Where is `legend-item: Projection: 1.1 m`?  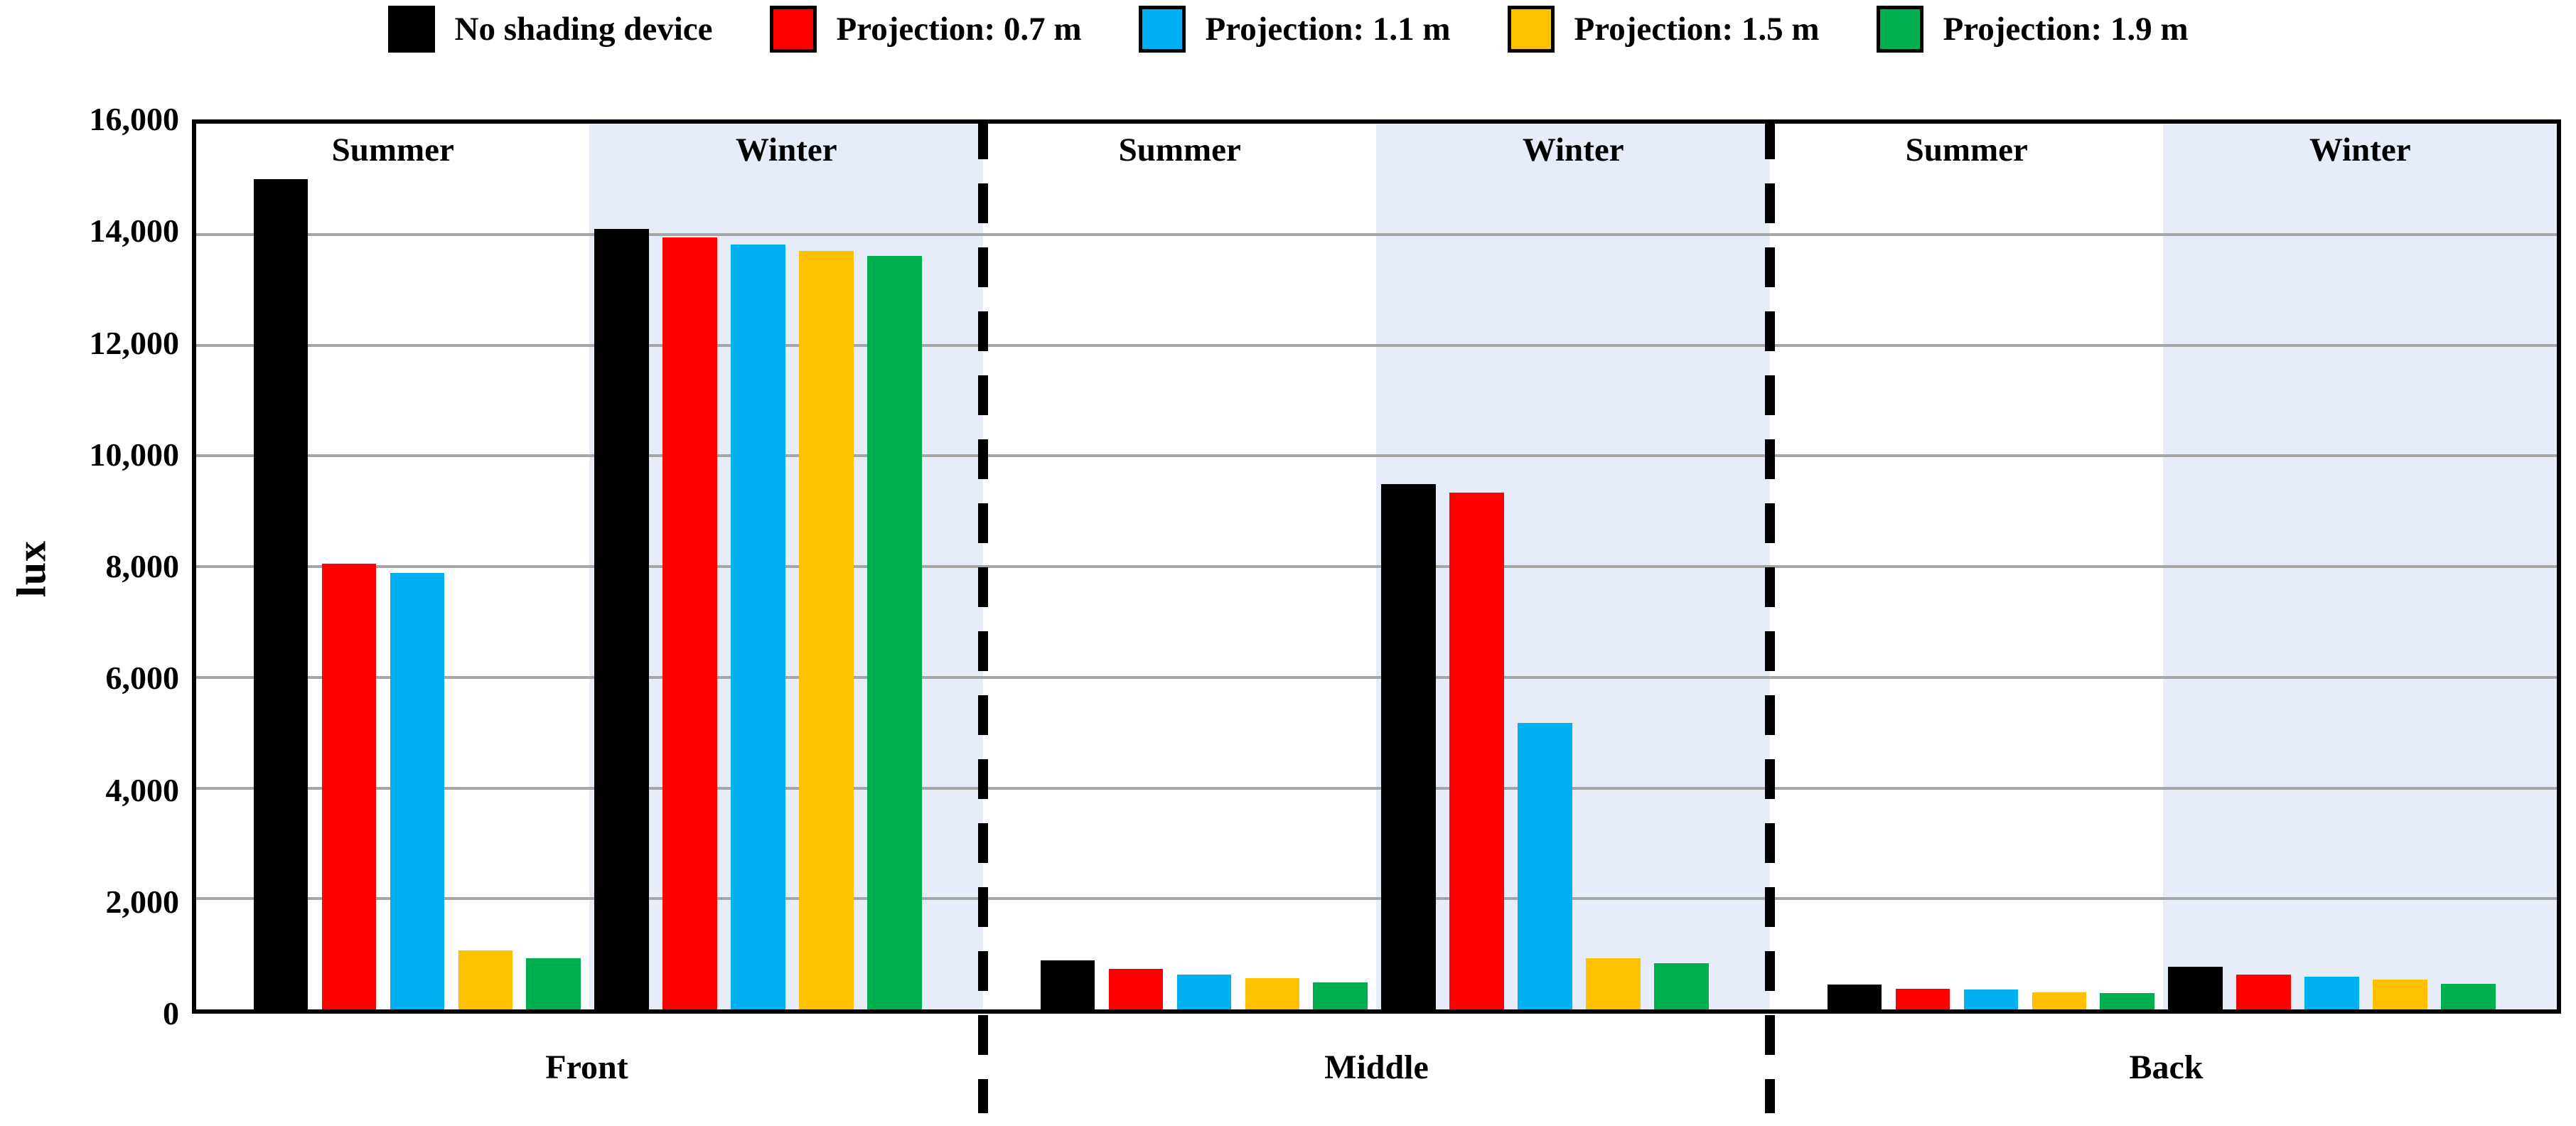 legend-item: Projection: 1.1 m is located at coordinates (1294, 29).